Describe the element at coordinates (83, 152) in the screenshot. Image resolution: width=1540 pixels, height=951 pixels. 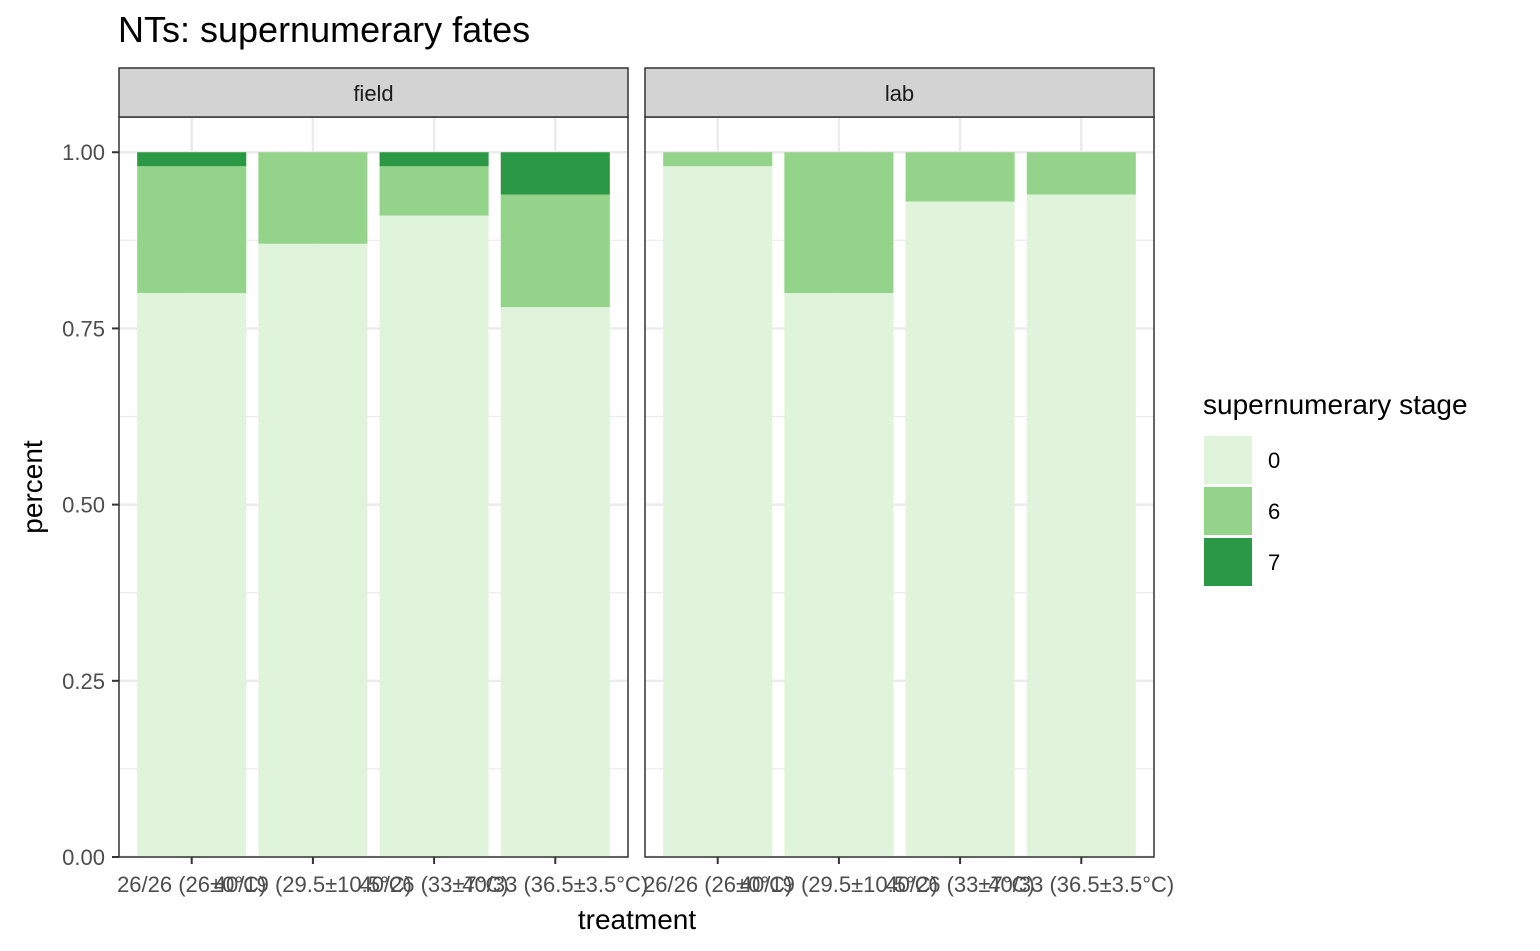
I see `y-tick-label: 1.00` at that location.